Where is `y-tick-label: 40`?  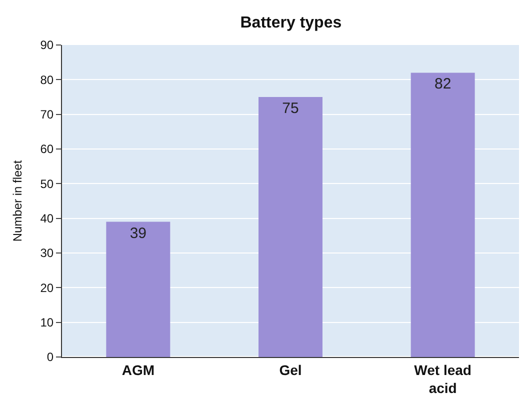 y-tick-label: 40 is located at coordinates (47, 219).